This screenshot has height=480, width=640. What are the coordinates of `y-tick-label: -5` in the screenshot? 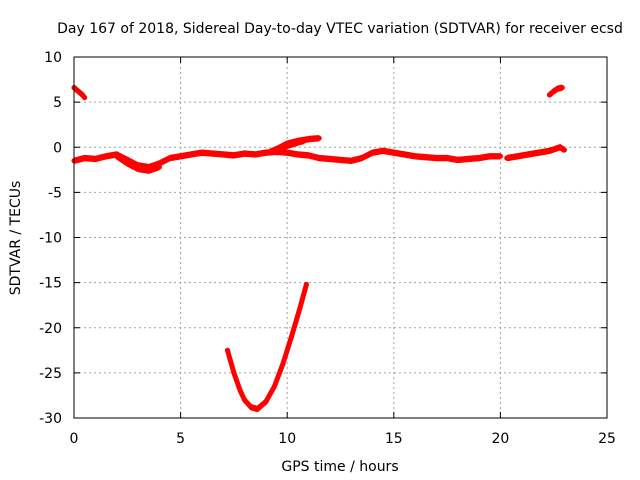 It's located at (55, 193).